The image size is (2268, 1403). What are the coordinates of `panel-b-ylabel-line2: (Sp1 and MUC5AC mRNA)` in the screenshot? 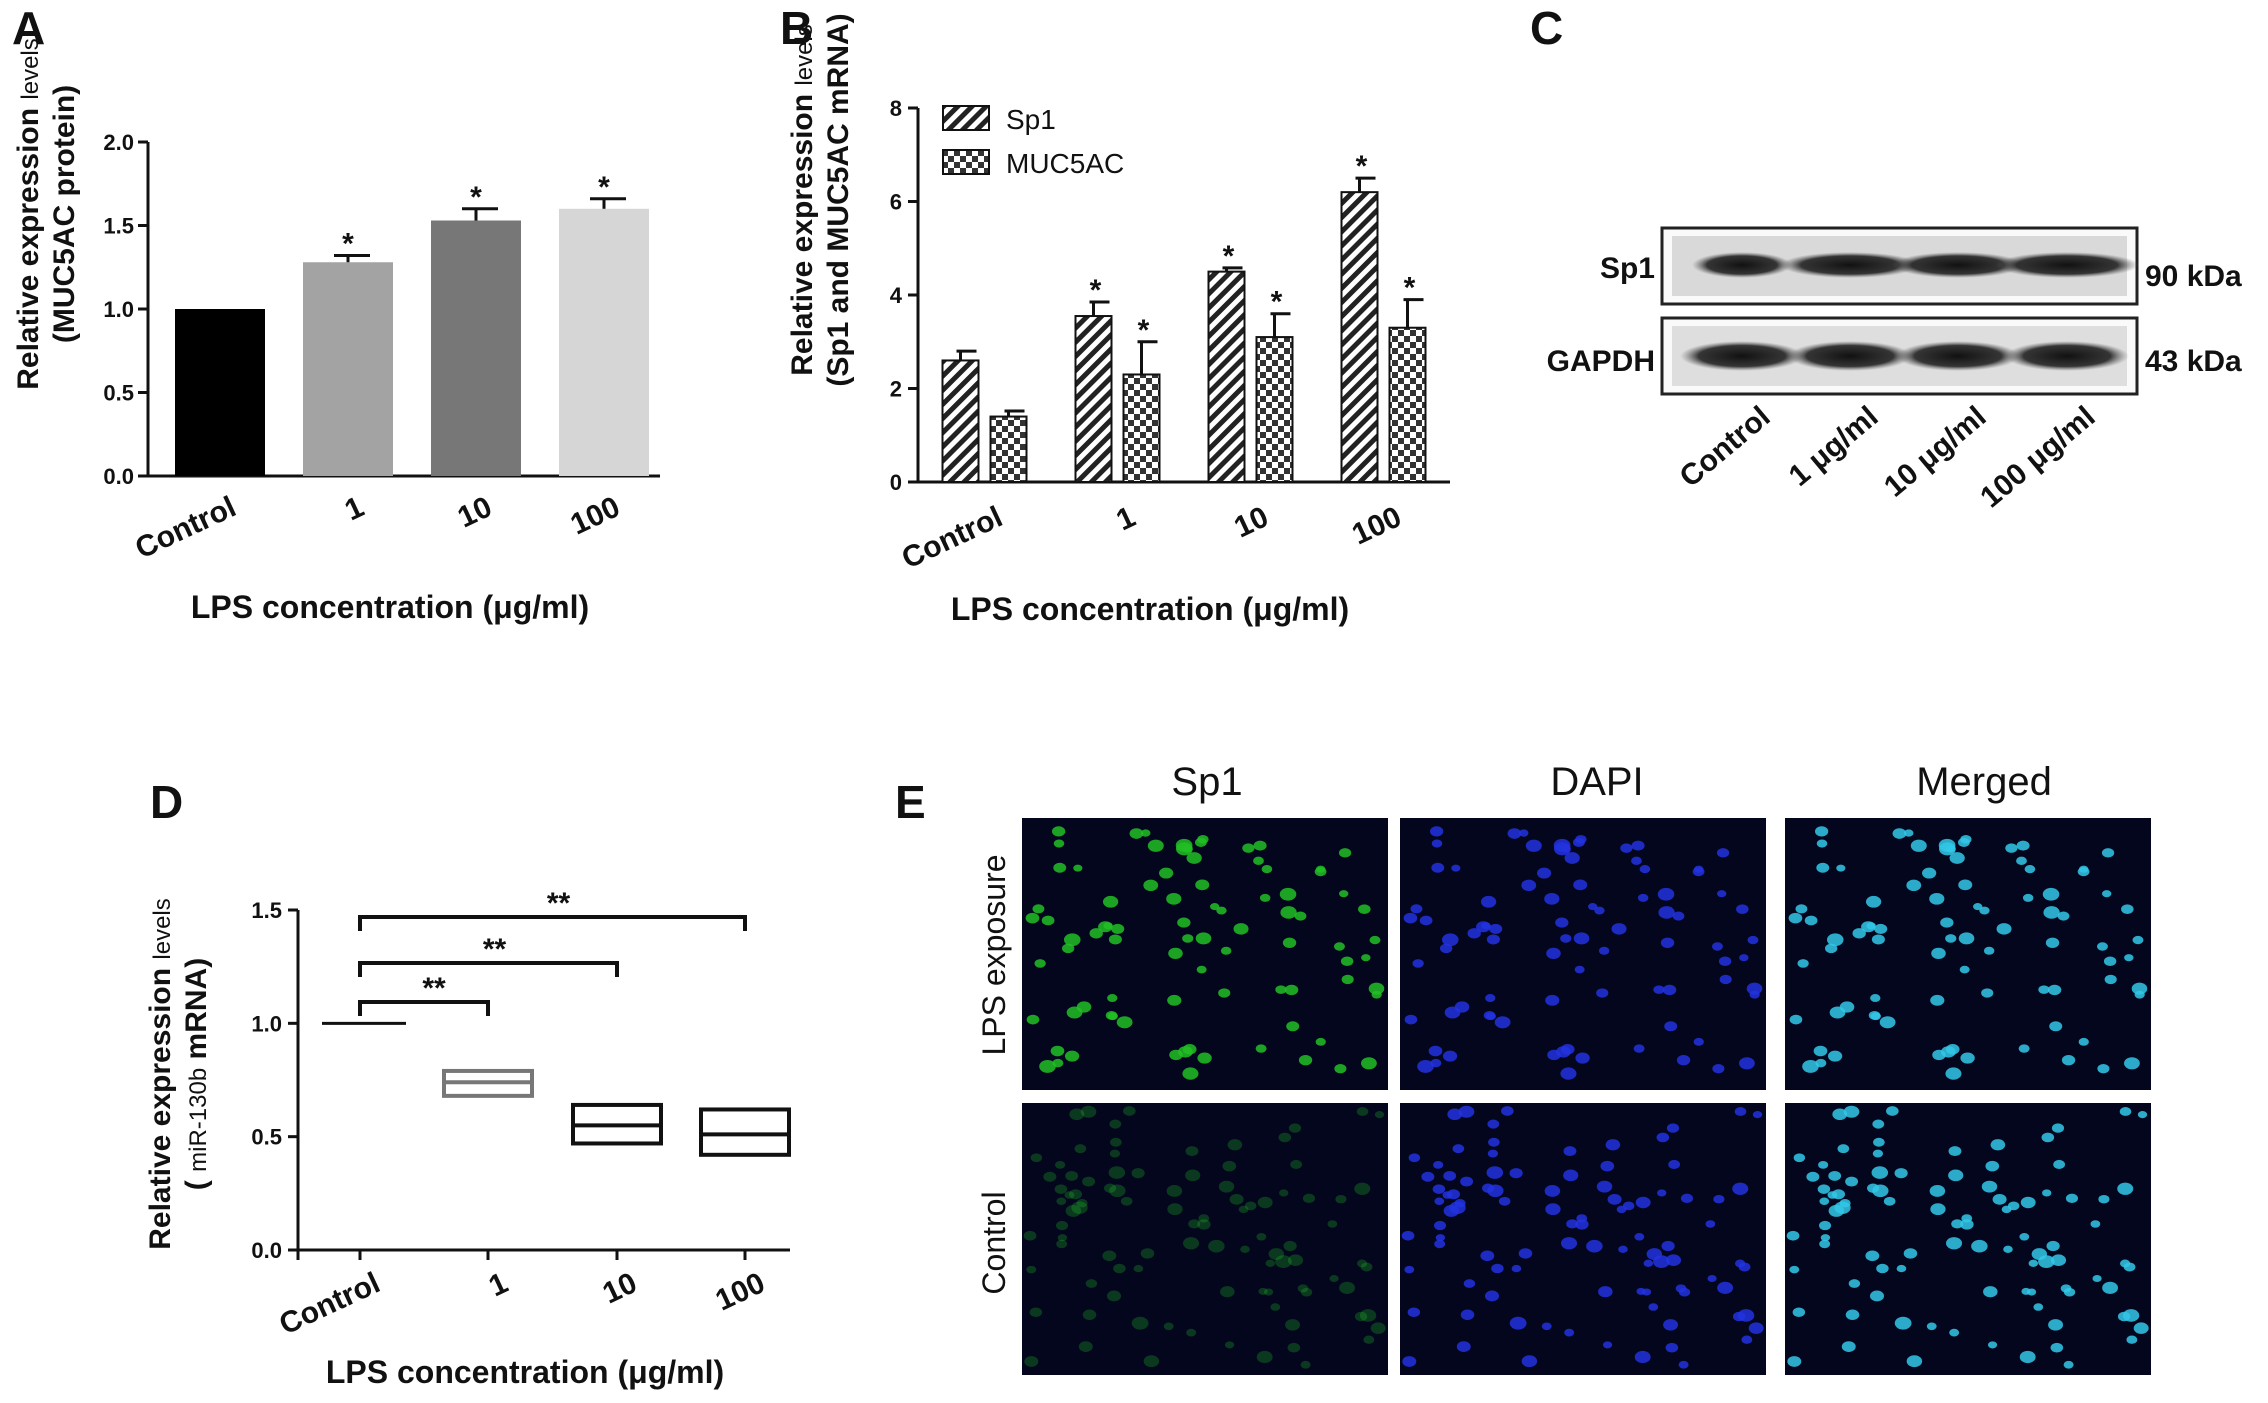 It's located at (838, 199).